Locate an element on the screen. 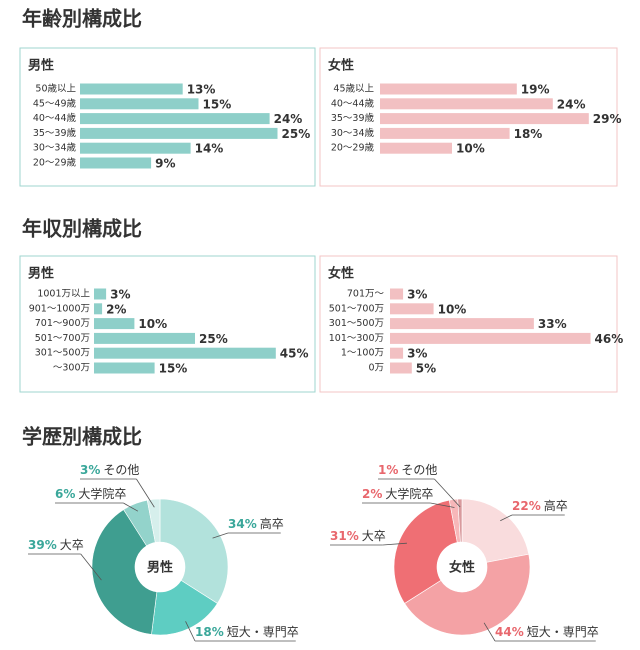 The width and height of the screenshot is (640, 650). slice-label: 3% その他 is located at coordinates (109, 470).